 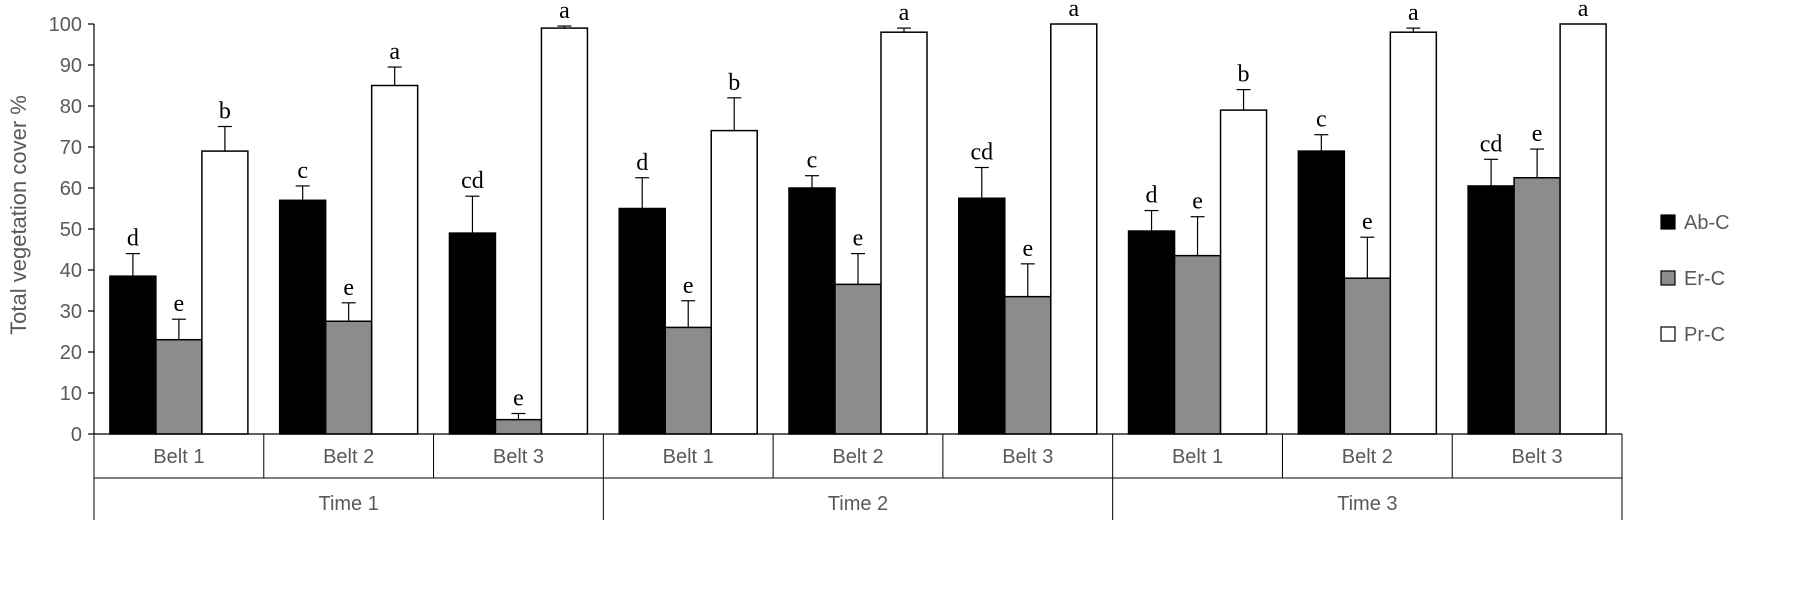 What do you see at coordinates (71, 271) in the screenshot?
I see `y-tick-label: 40` at bounding box center [71, 271].